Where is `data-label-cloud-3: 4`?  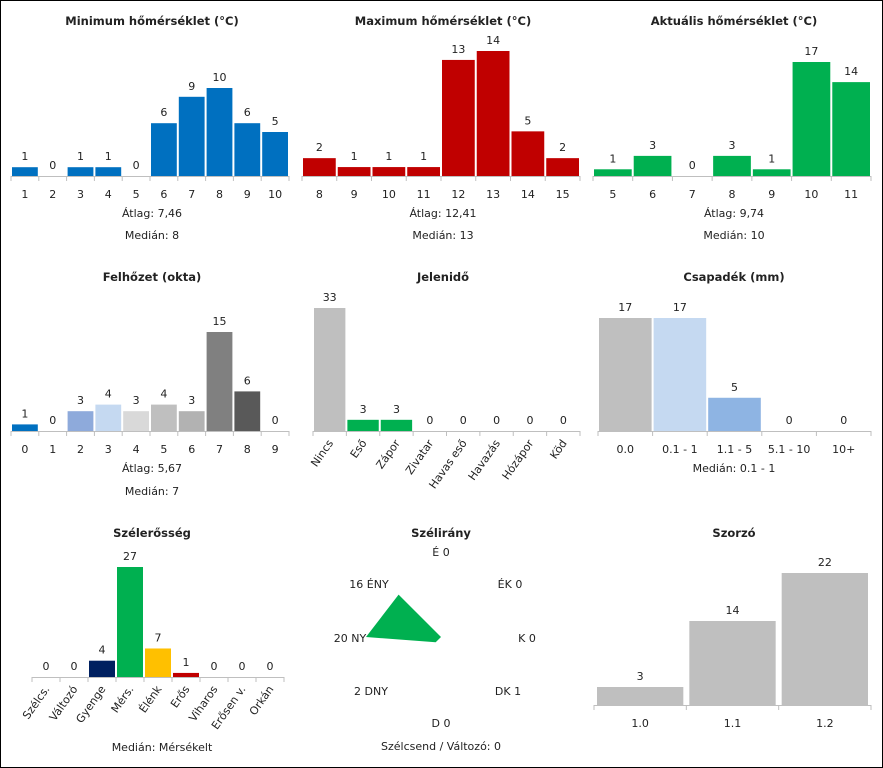
data-label-cloud-3: 4 is located at coordinates (108, 394).